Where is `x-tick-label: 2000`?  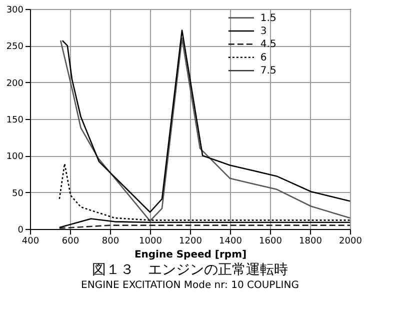
x-tick-label: 2000 is located at coordinates (350, 241).